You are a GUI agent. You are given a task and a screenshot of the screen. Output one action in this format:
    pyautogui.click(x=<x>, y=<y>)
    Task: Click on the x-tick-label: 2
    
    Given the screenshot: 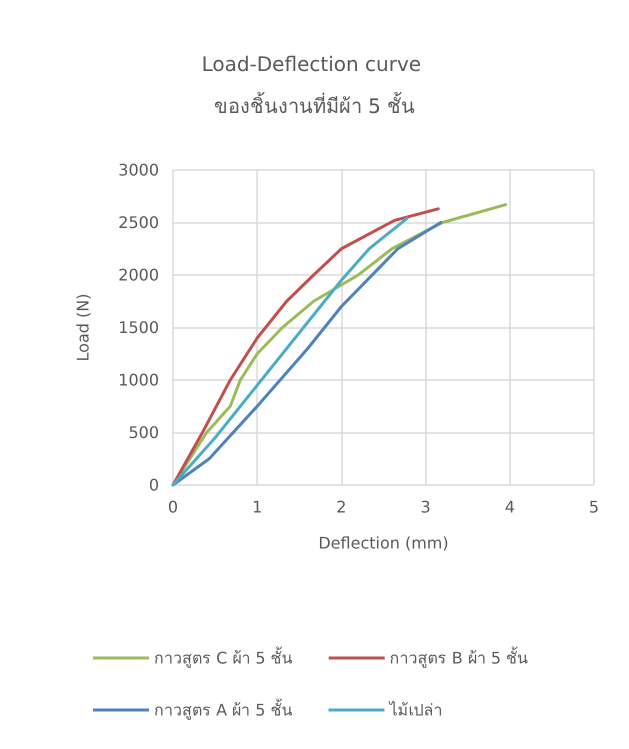 What is the action you would take?
    pyautogui.click(x=341, y=507)
    